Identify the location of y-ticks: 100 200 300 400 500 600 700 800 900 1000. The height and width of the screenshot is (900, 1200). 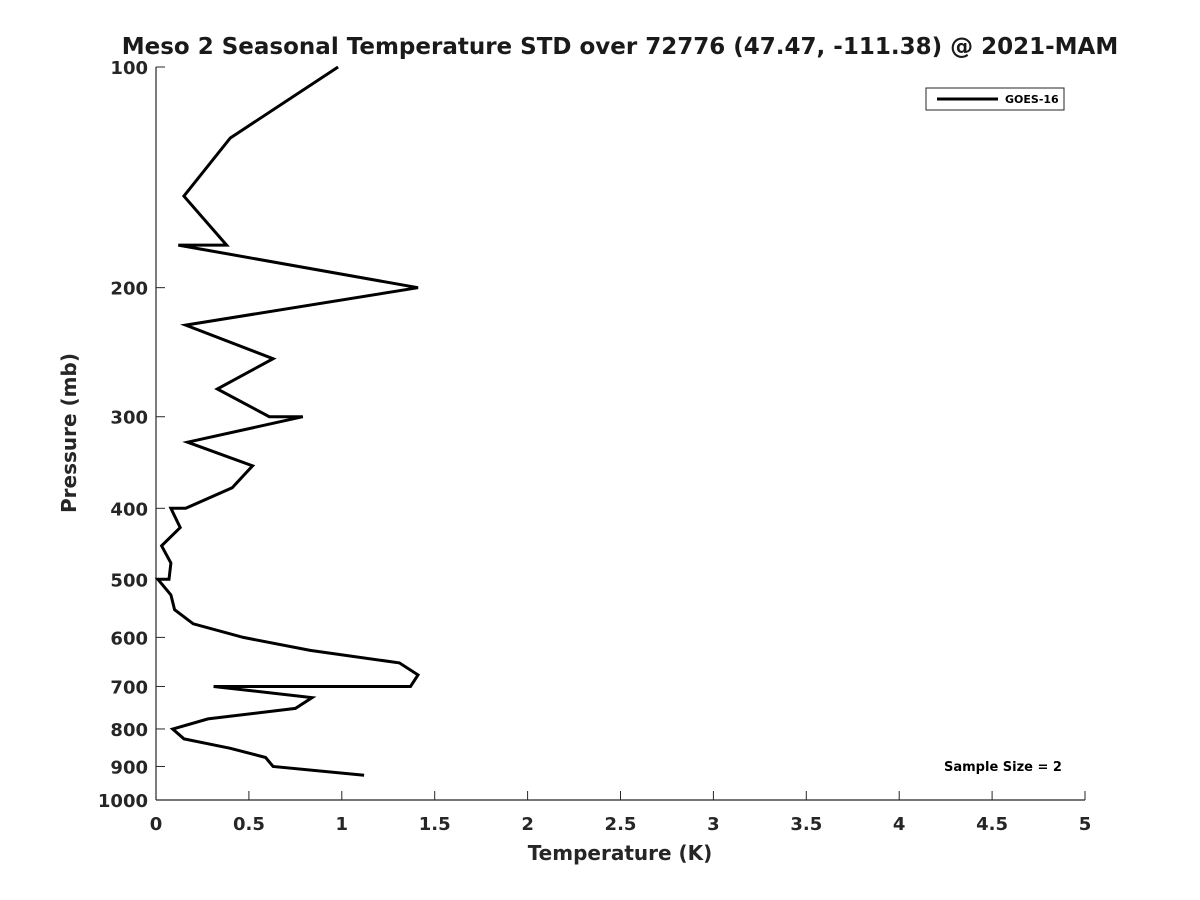
(131, 435).